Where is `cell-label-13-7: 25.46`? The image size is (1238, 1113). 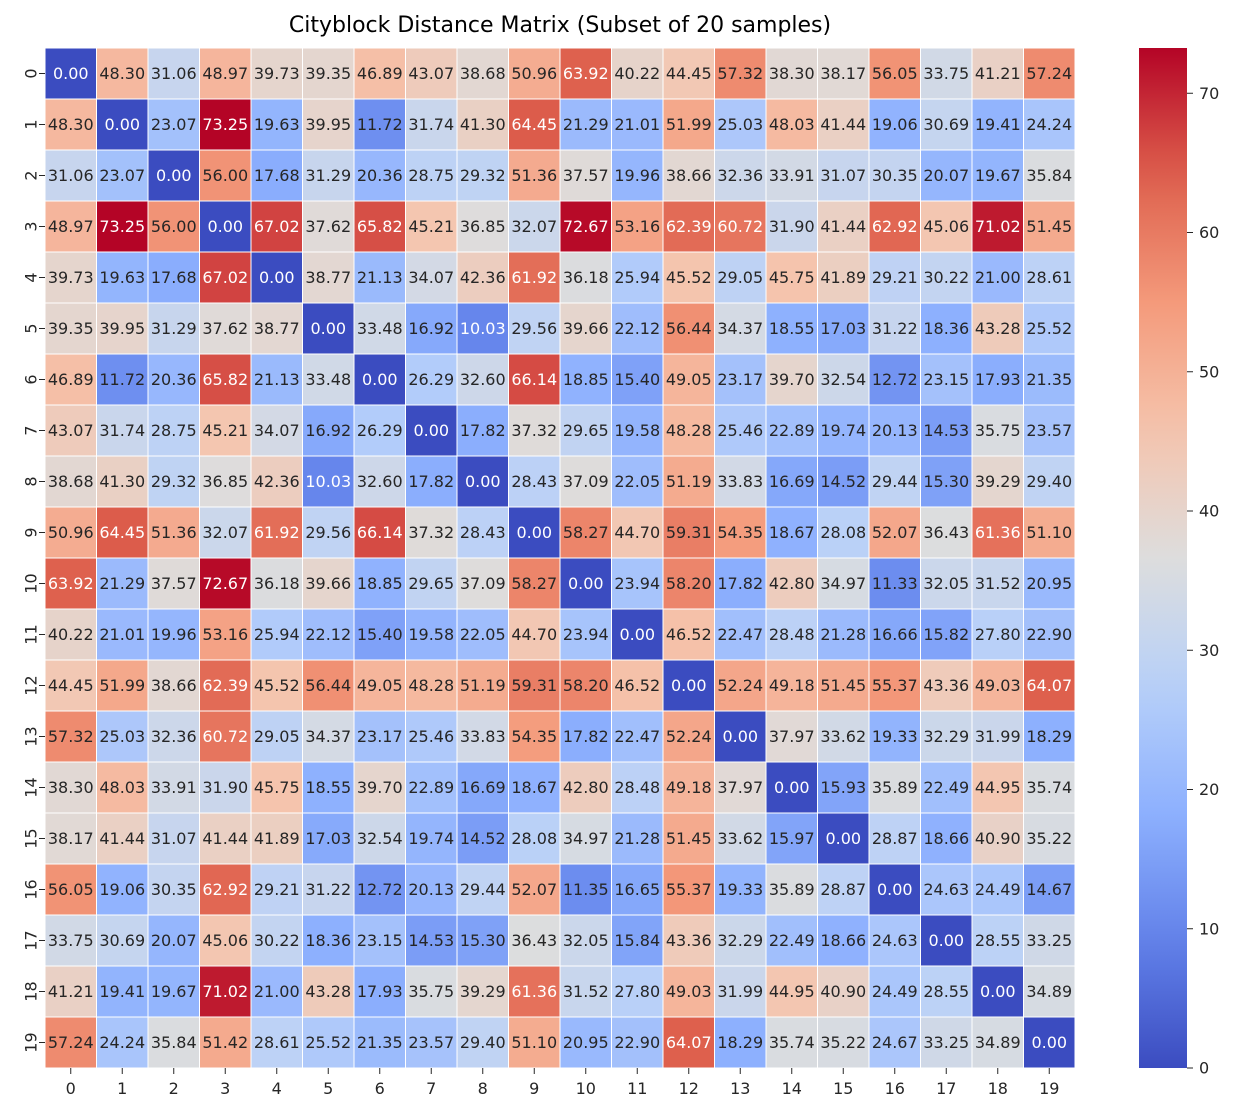
cell-label-13-7: 25.46 is located at coordinates (431, 736).